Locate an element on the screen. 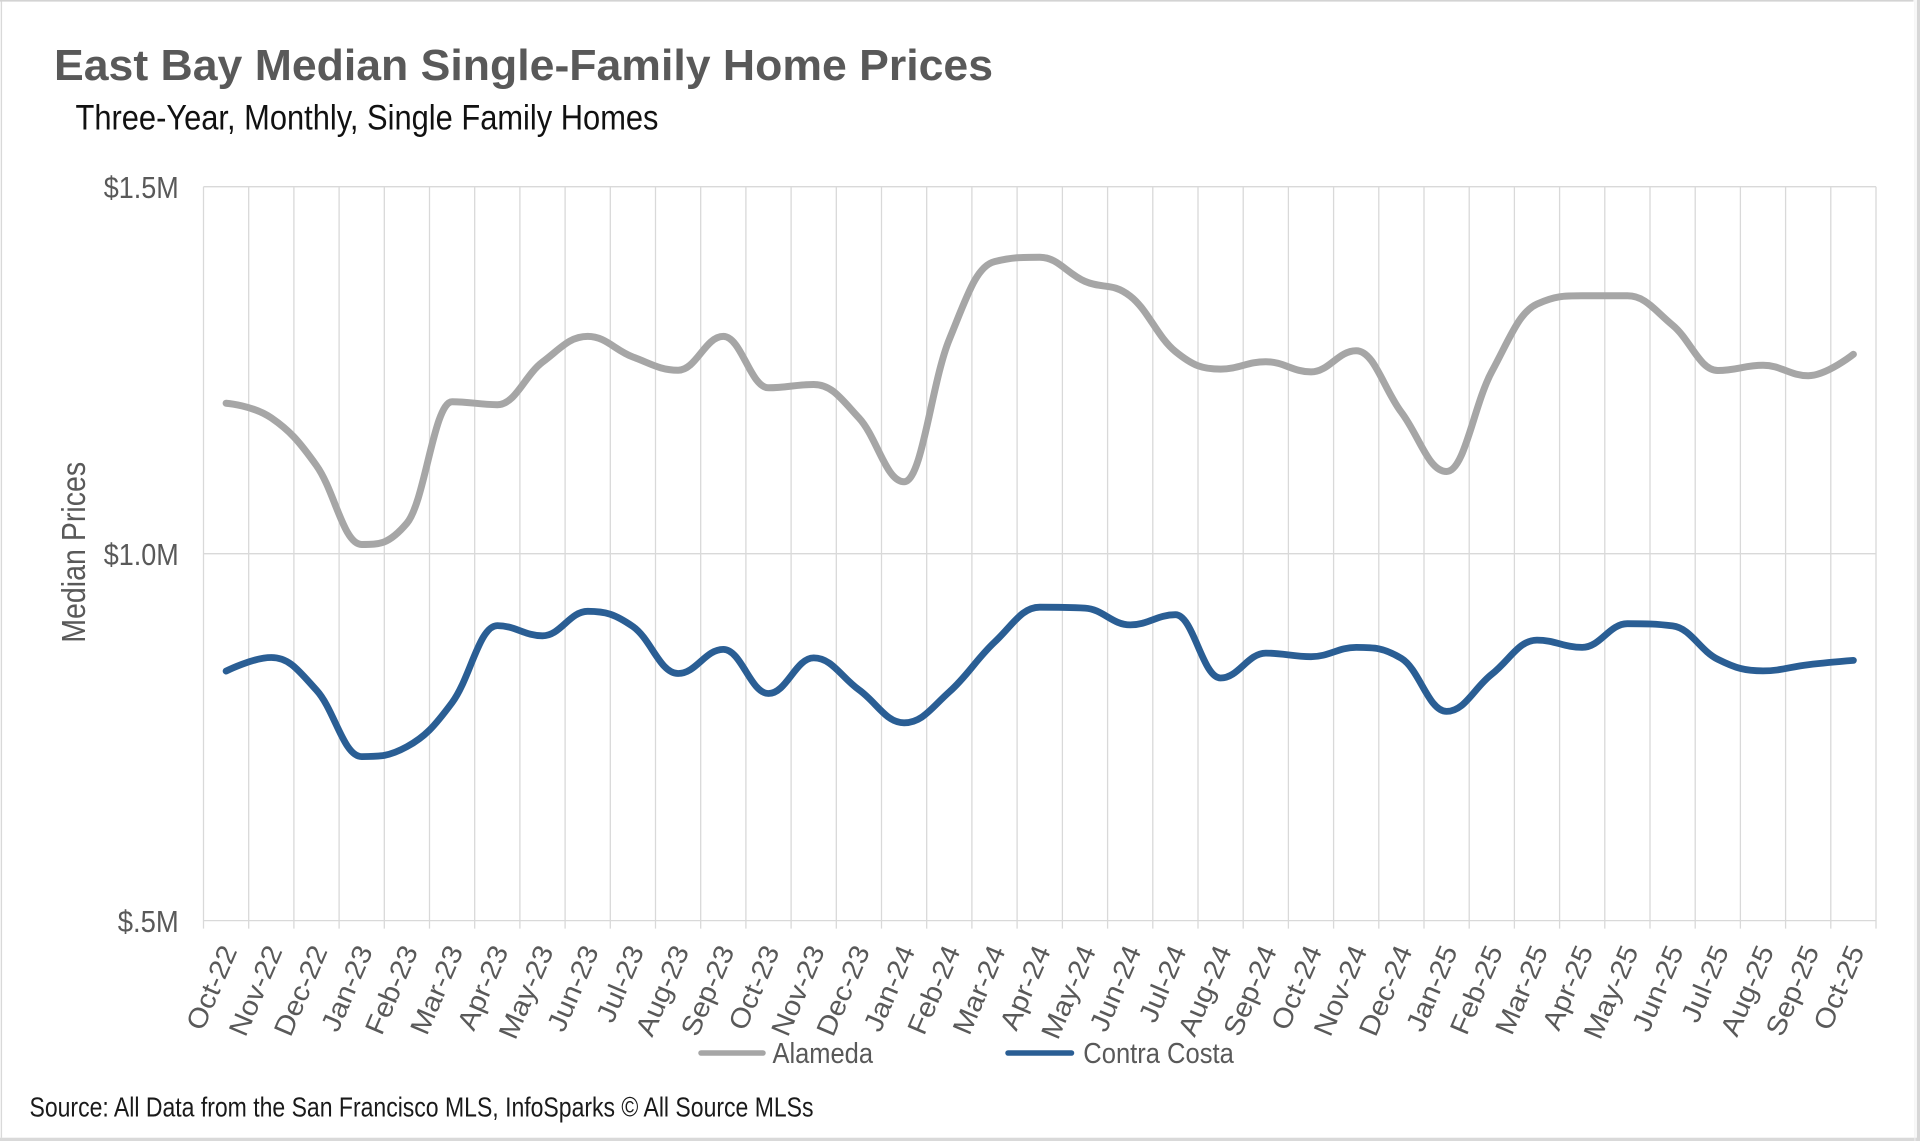 This screenshot has width=1920, height=1141. svg-text: $1.0M is located at coordinates (141, 554).